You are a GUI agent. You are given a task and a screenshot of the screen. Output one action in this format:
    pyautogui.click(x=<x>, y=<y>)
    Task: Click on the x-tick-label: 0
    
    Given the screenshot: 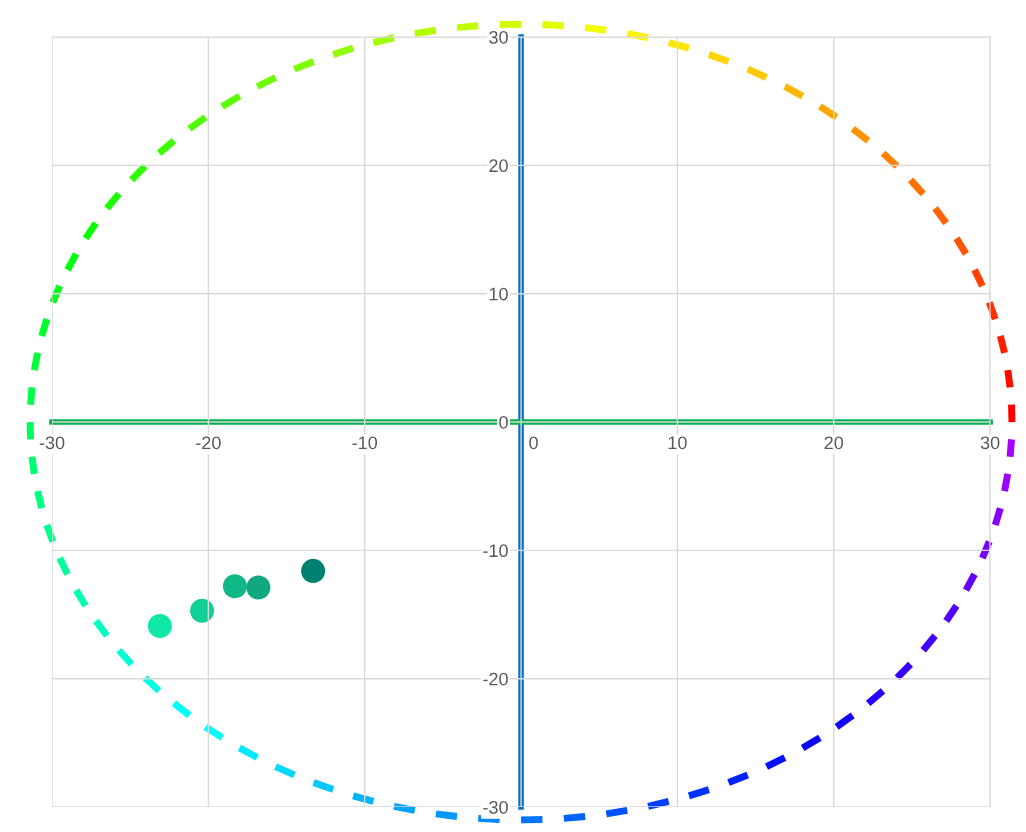 What is the action you would take?
    pyautogui.click(x=533, y=443)
    